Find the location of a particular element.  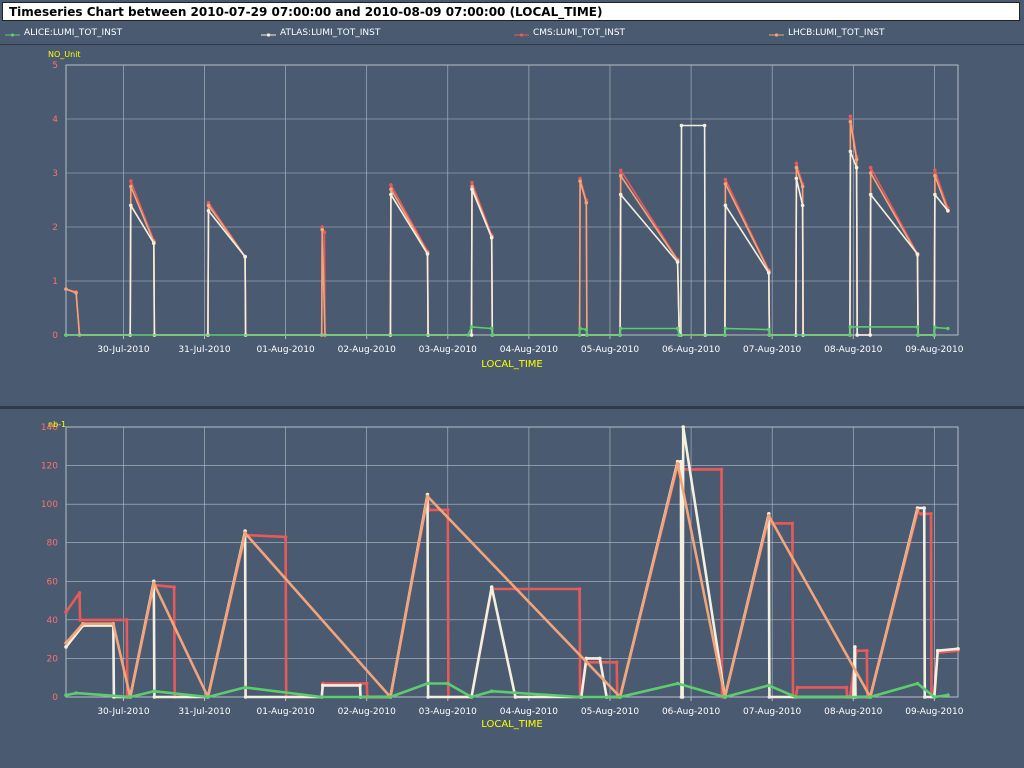

y-tick-label: 60 is located at coordinates (53, 582).